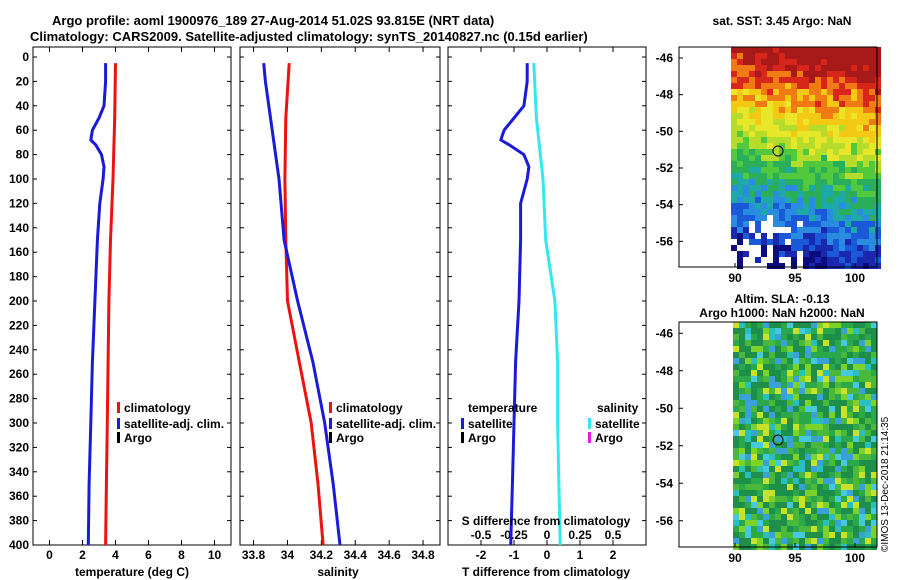  What do you see at coordinates (254, 555) in the screenshot?
I see `x-tick-label: 33.8` at bounding box center [254, 555].